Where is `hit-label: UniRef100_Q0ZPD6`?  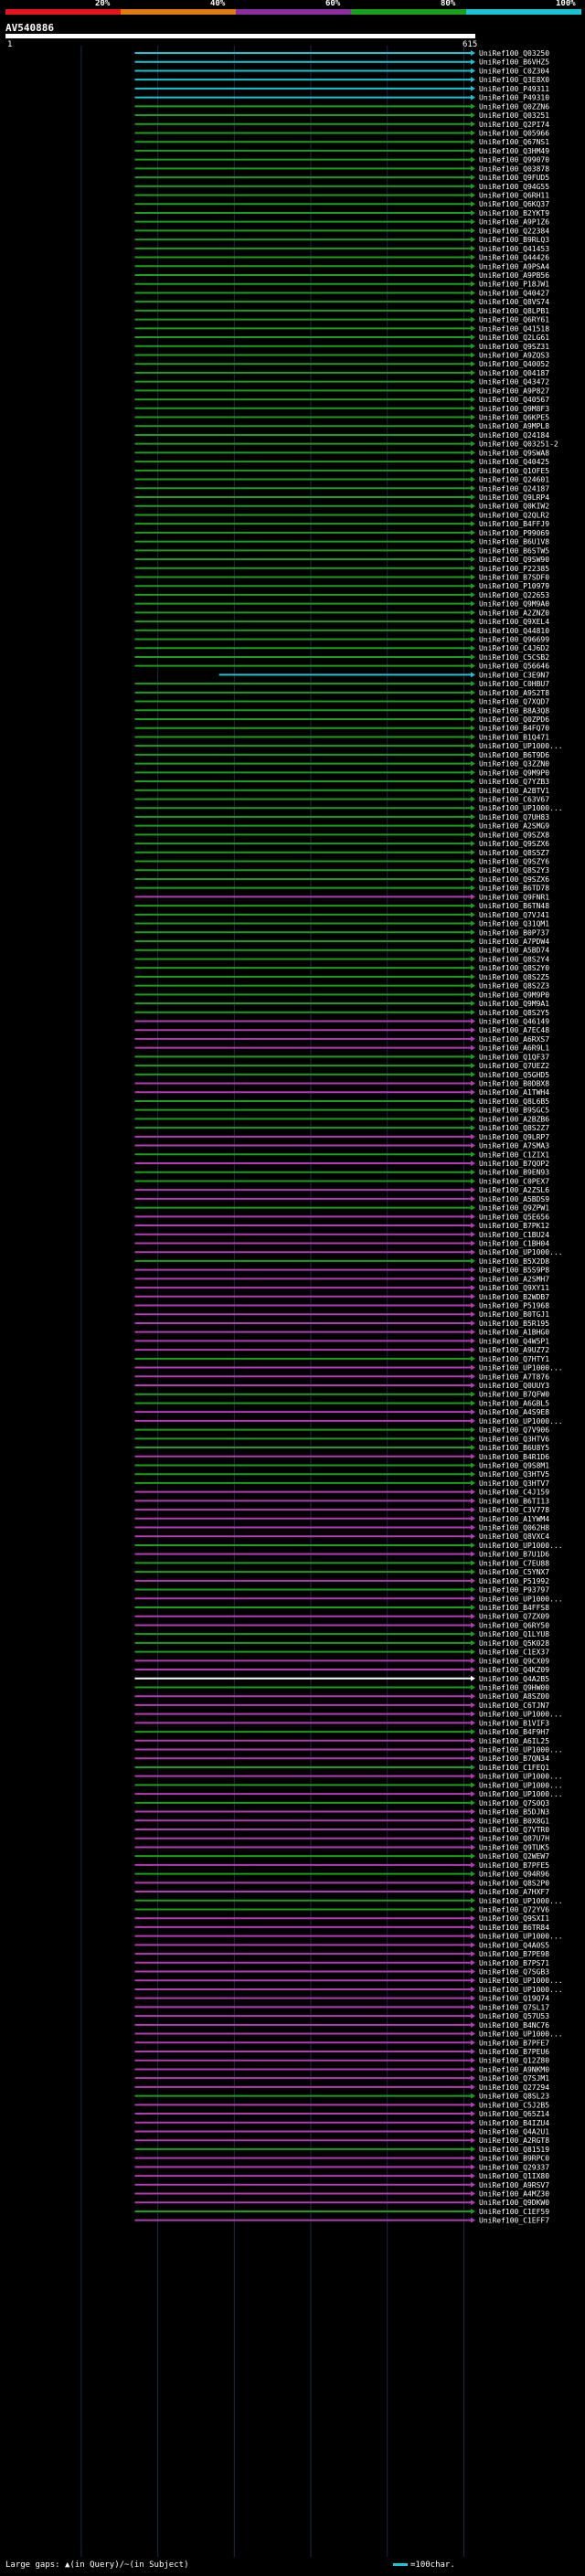
hit-label: UniRef100_Q0ZPD6 is located at coordinates (514, 720).